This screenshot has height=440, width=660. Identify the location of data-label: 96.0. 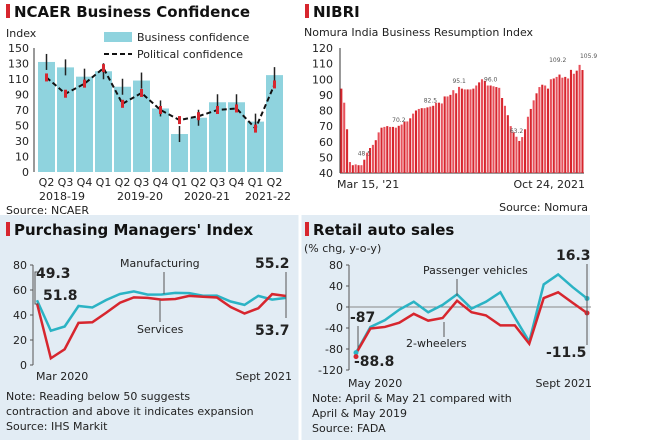
(491, 80).